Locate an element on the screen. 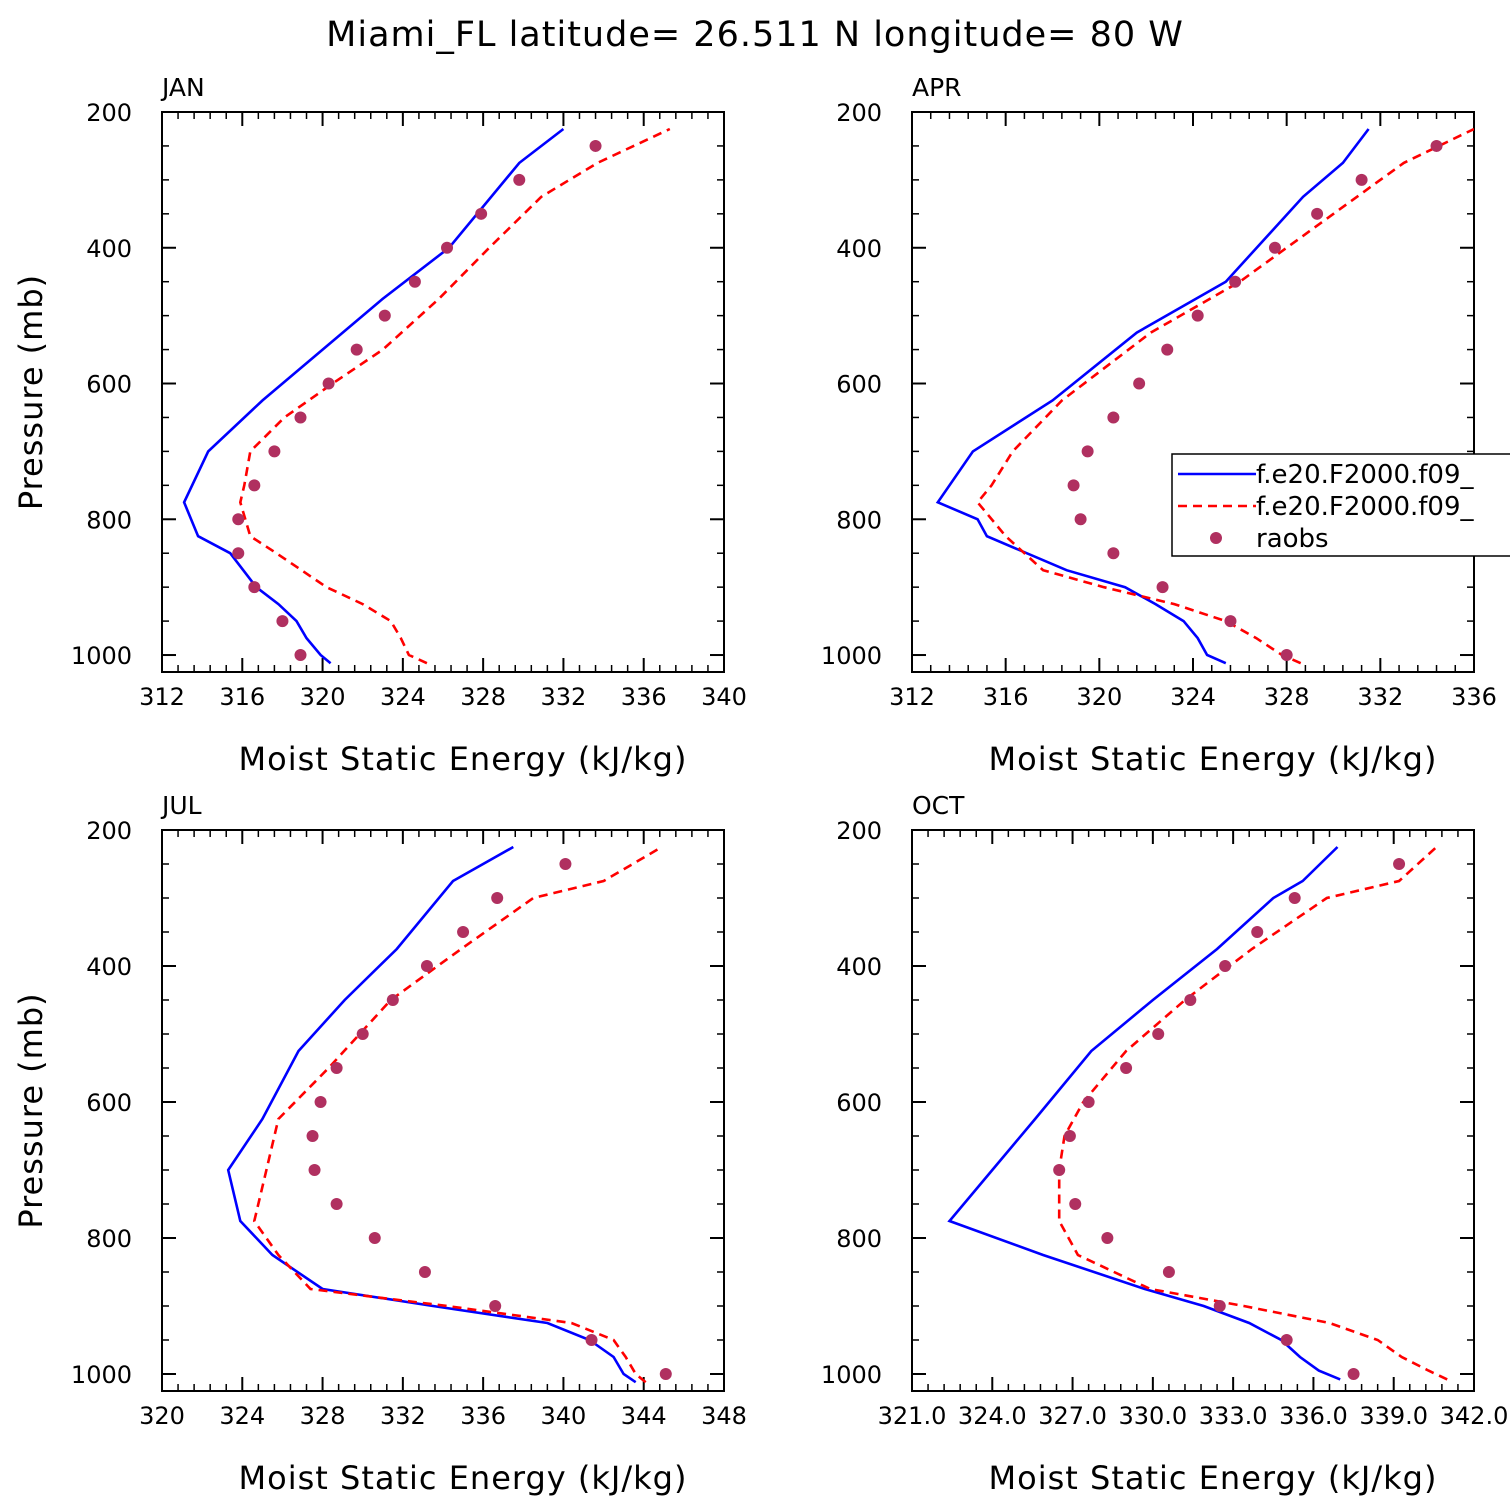 This screenshot has height=1510, width=1510. legend: f.e20.F2000.f09_f.e20.F2000.f09_raobs is located at coordinates (1340, 505).